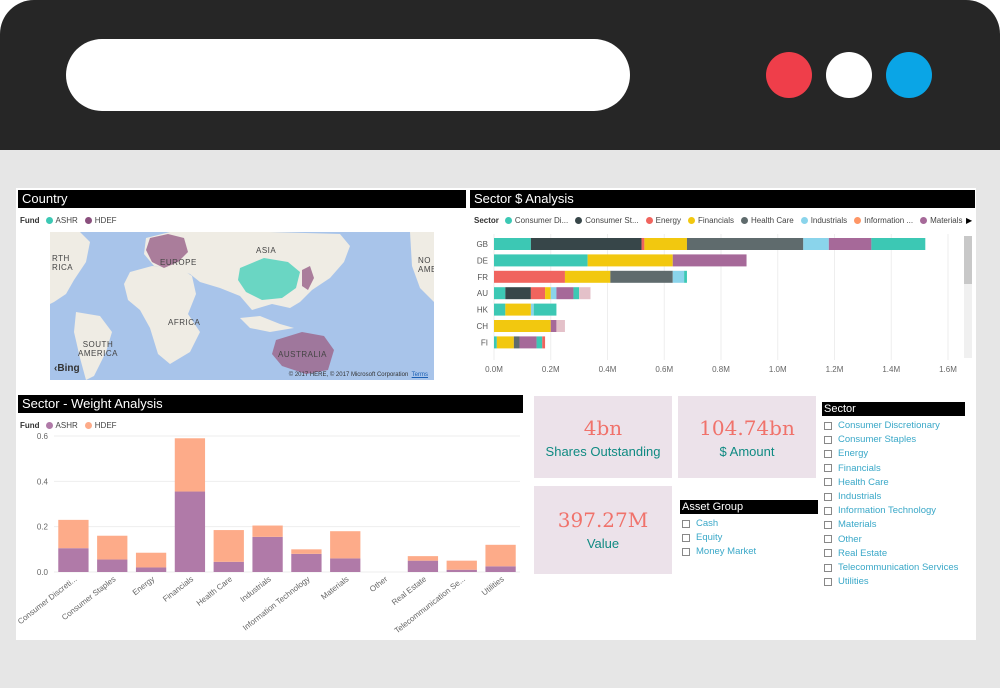 This screenshot has height=688, width=1000. I want to click on bar-de-financials, so click(630, 260).